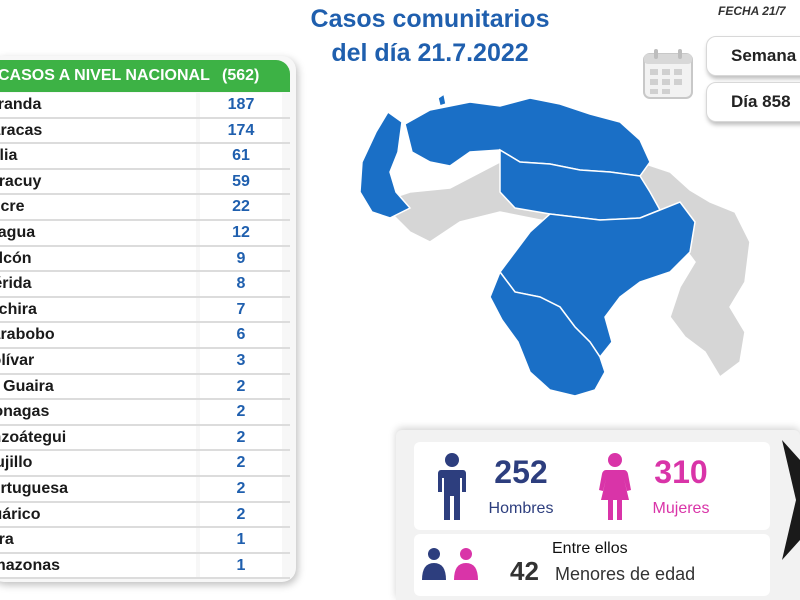 This screenshot has width=800, height=600. Describe the element at coordinates (98, 309) in the screenshot. I see `state-name: Táchira` at that location.